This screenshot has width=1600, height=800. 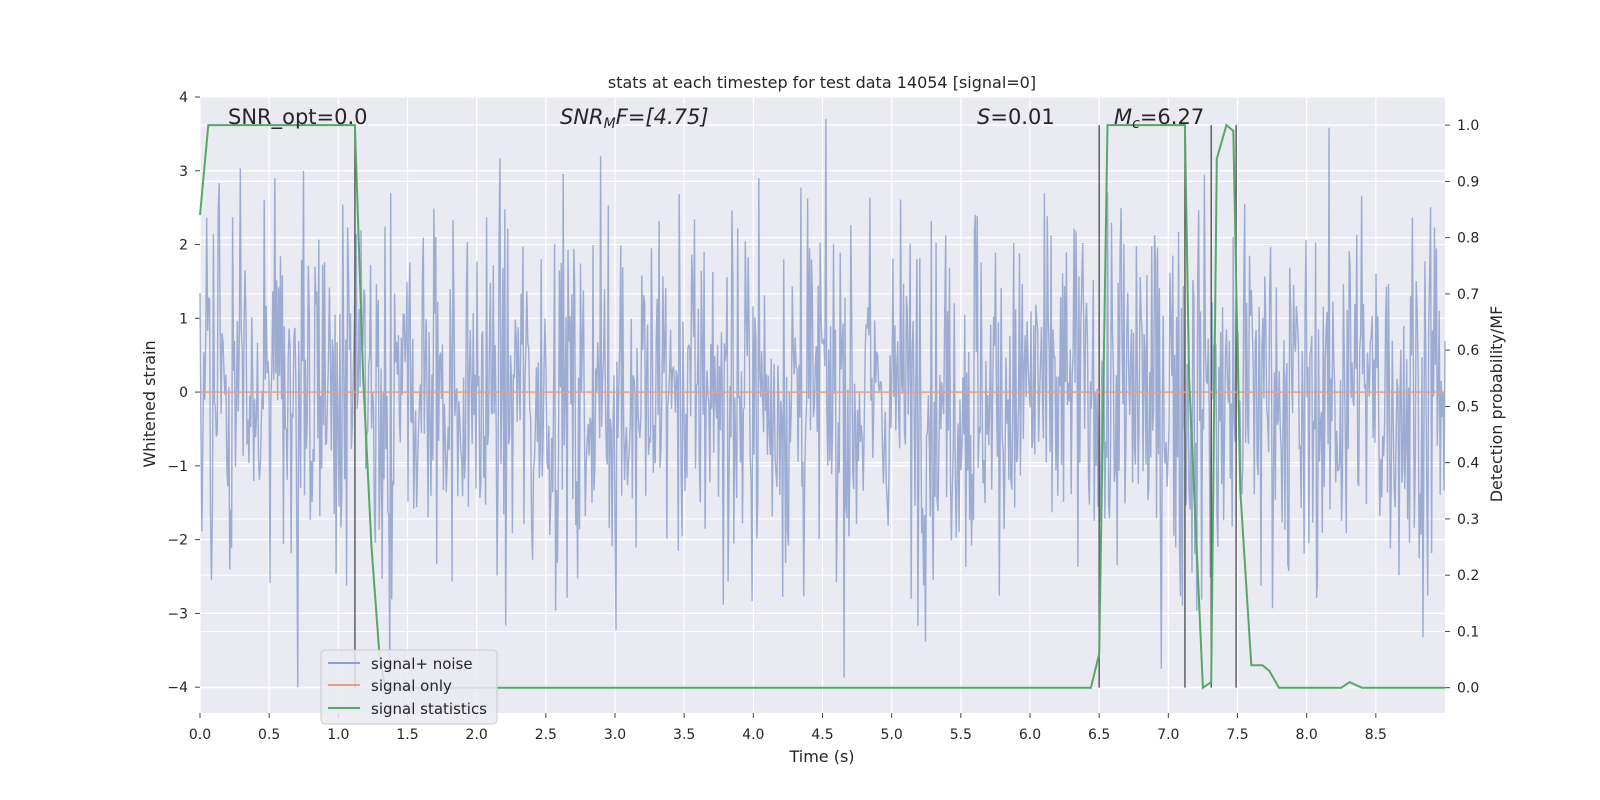 I want to click on y-tick-label-right: 0.9, so click(x=1468, y=182).